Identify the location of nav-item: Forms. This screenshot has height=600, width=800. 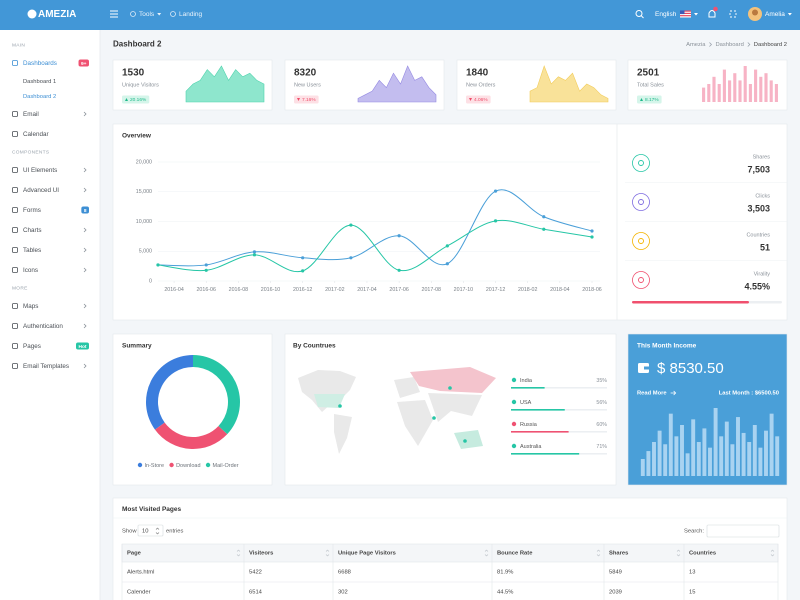
(32, 210).